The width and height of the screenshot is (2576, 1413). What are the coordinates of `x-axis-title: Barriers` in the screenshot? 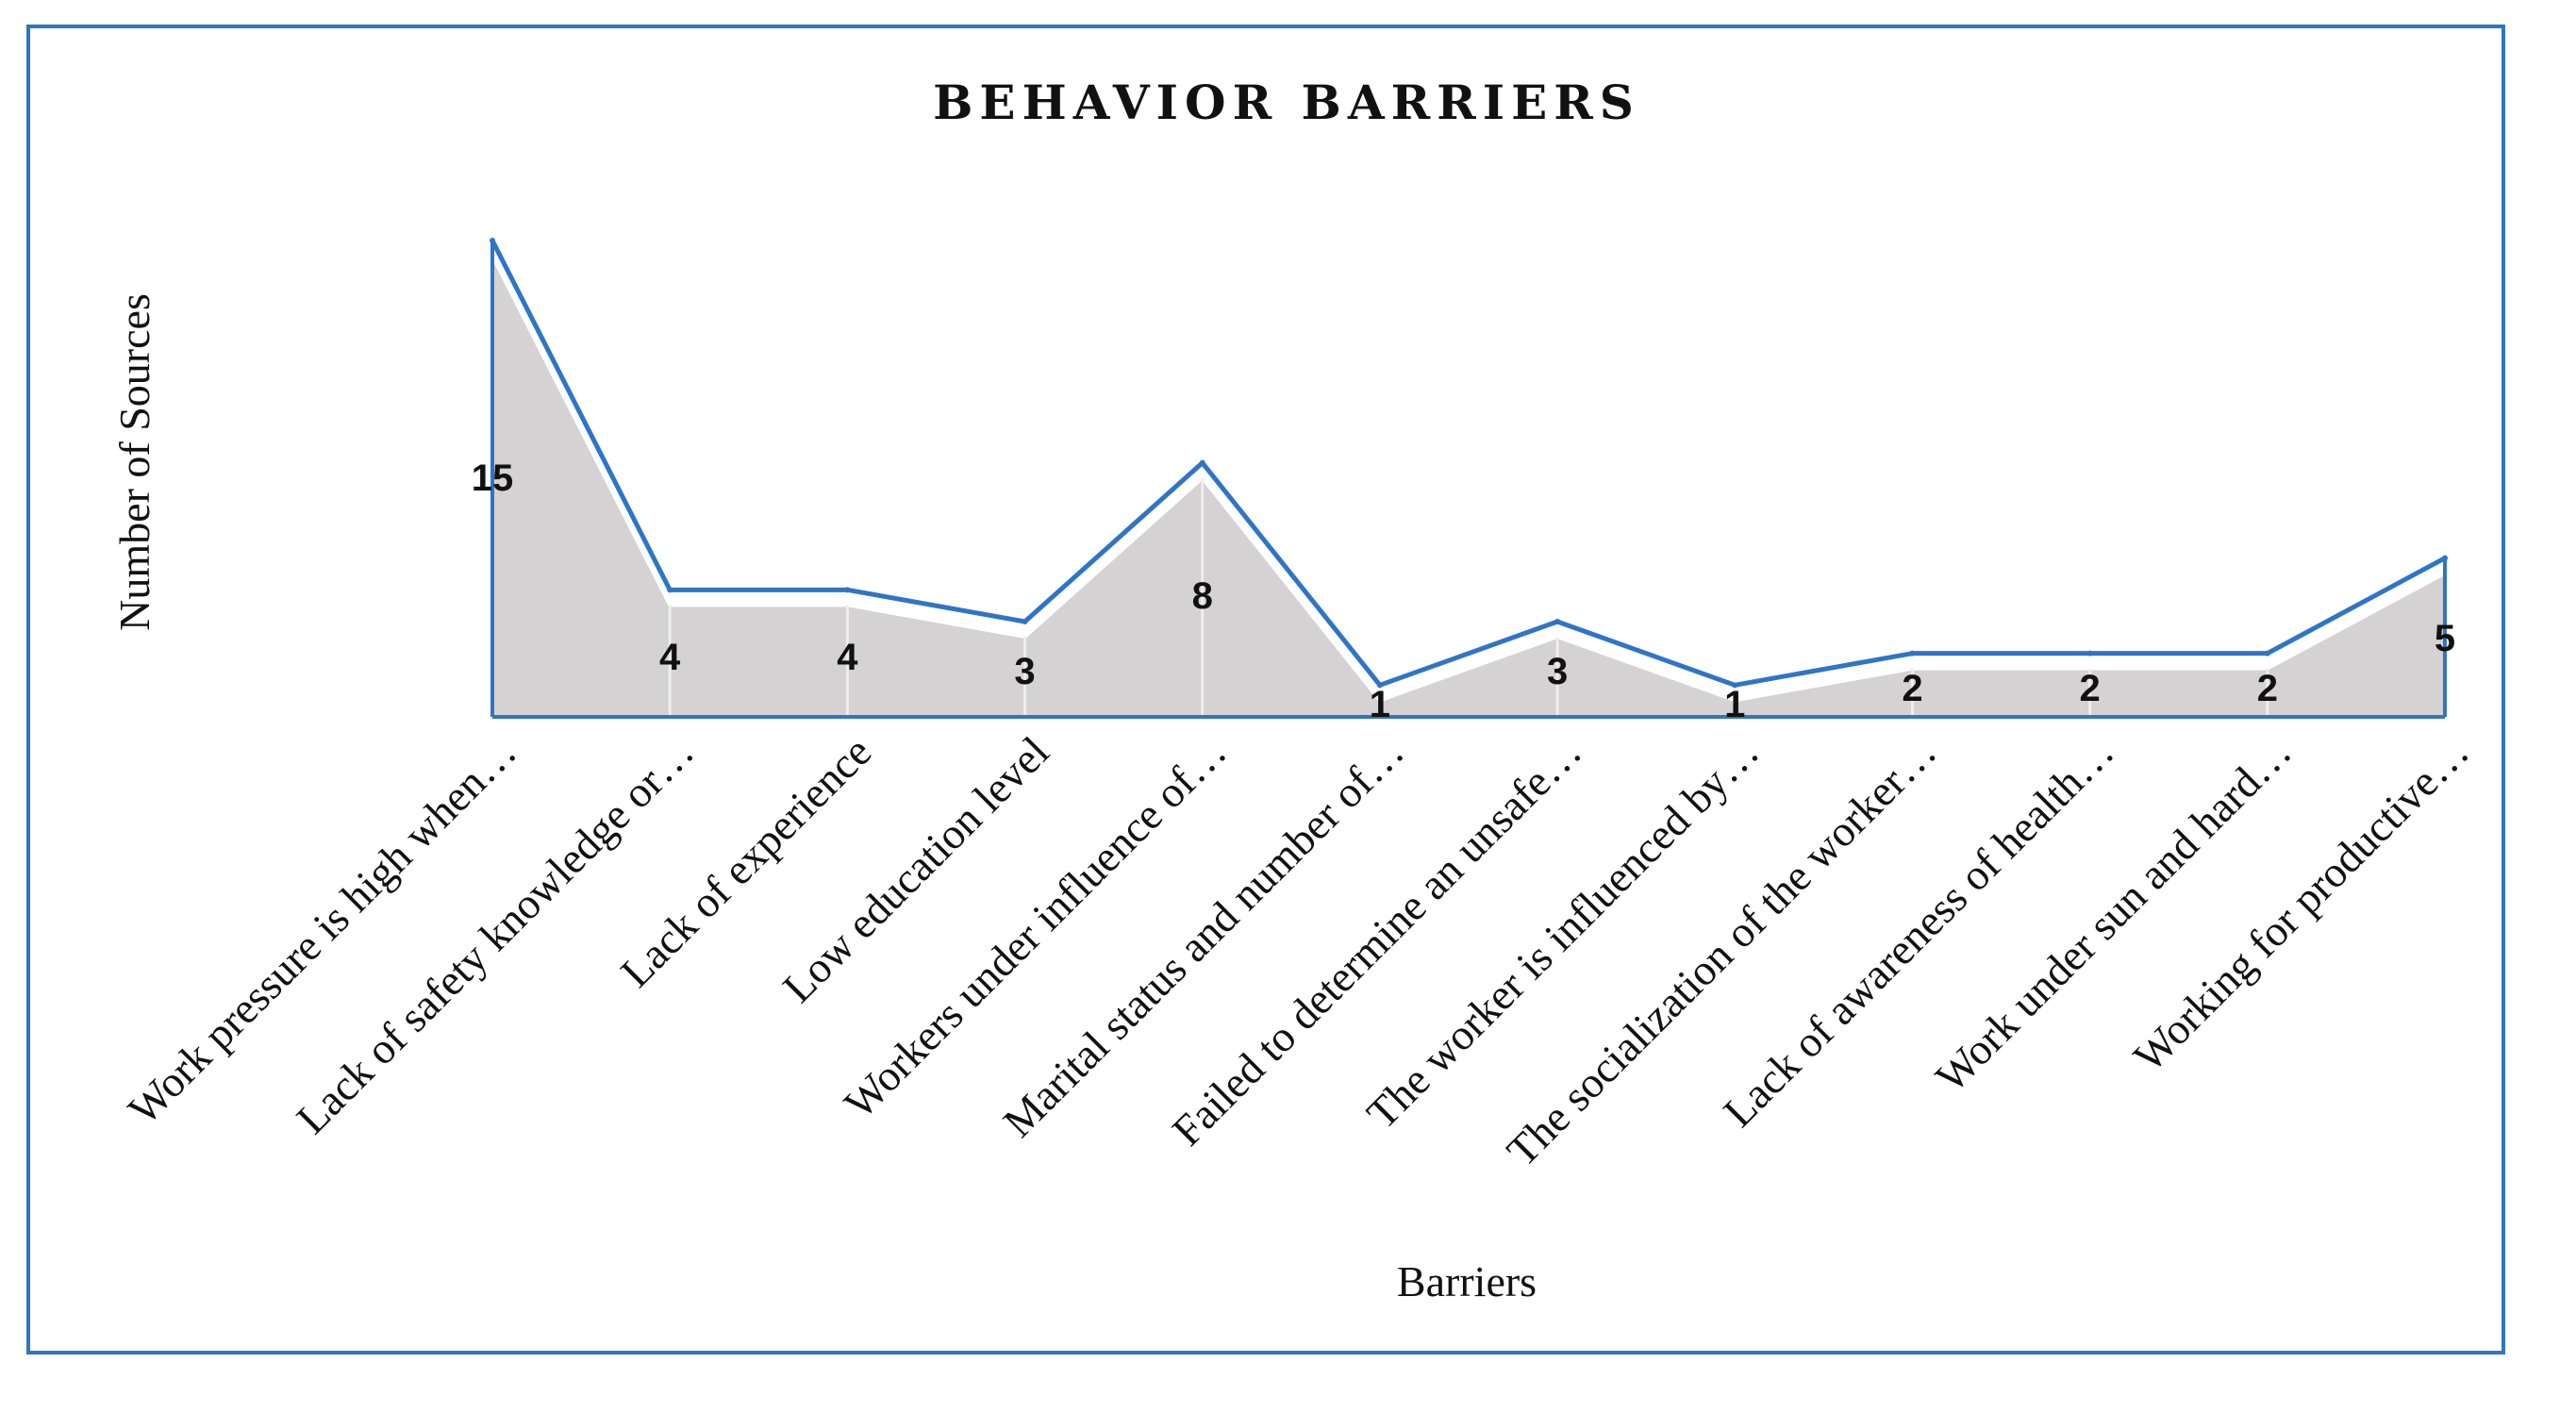 It's located at (1467, 1281).